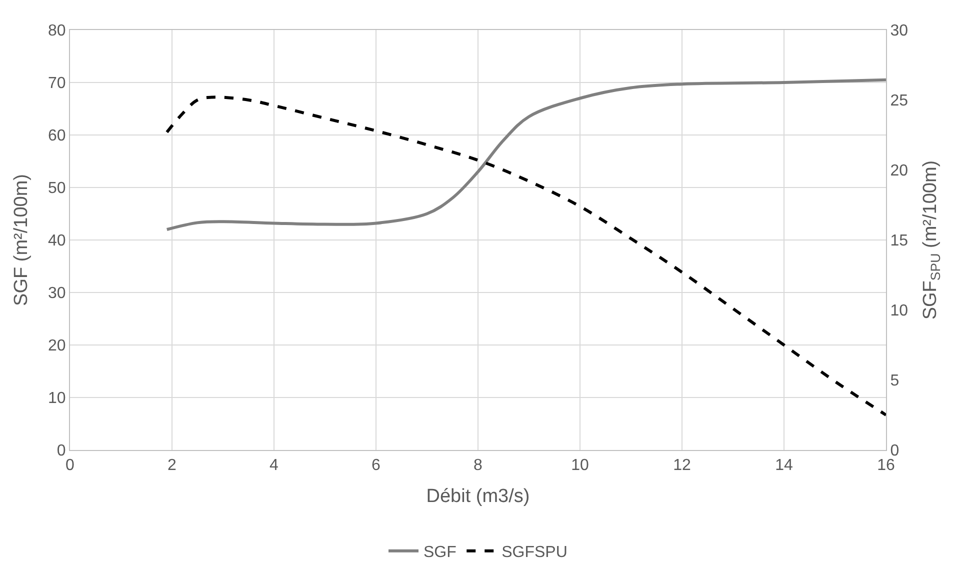 The image size is (966, 580). What do you see at coordinates (57, 346) in the screenshot?
I see `y-tick-label: 20` at bounding box center [57, 346].